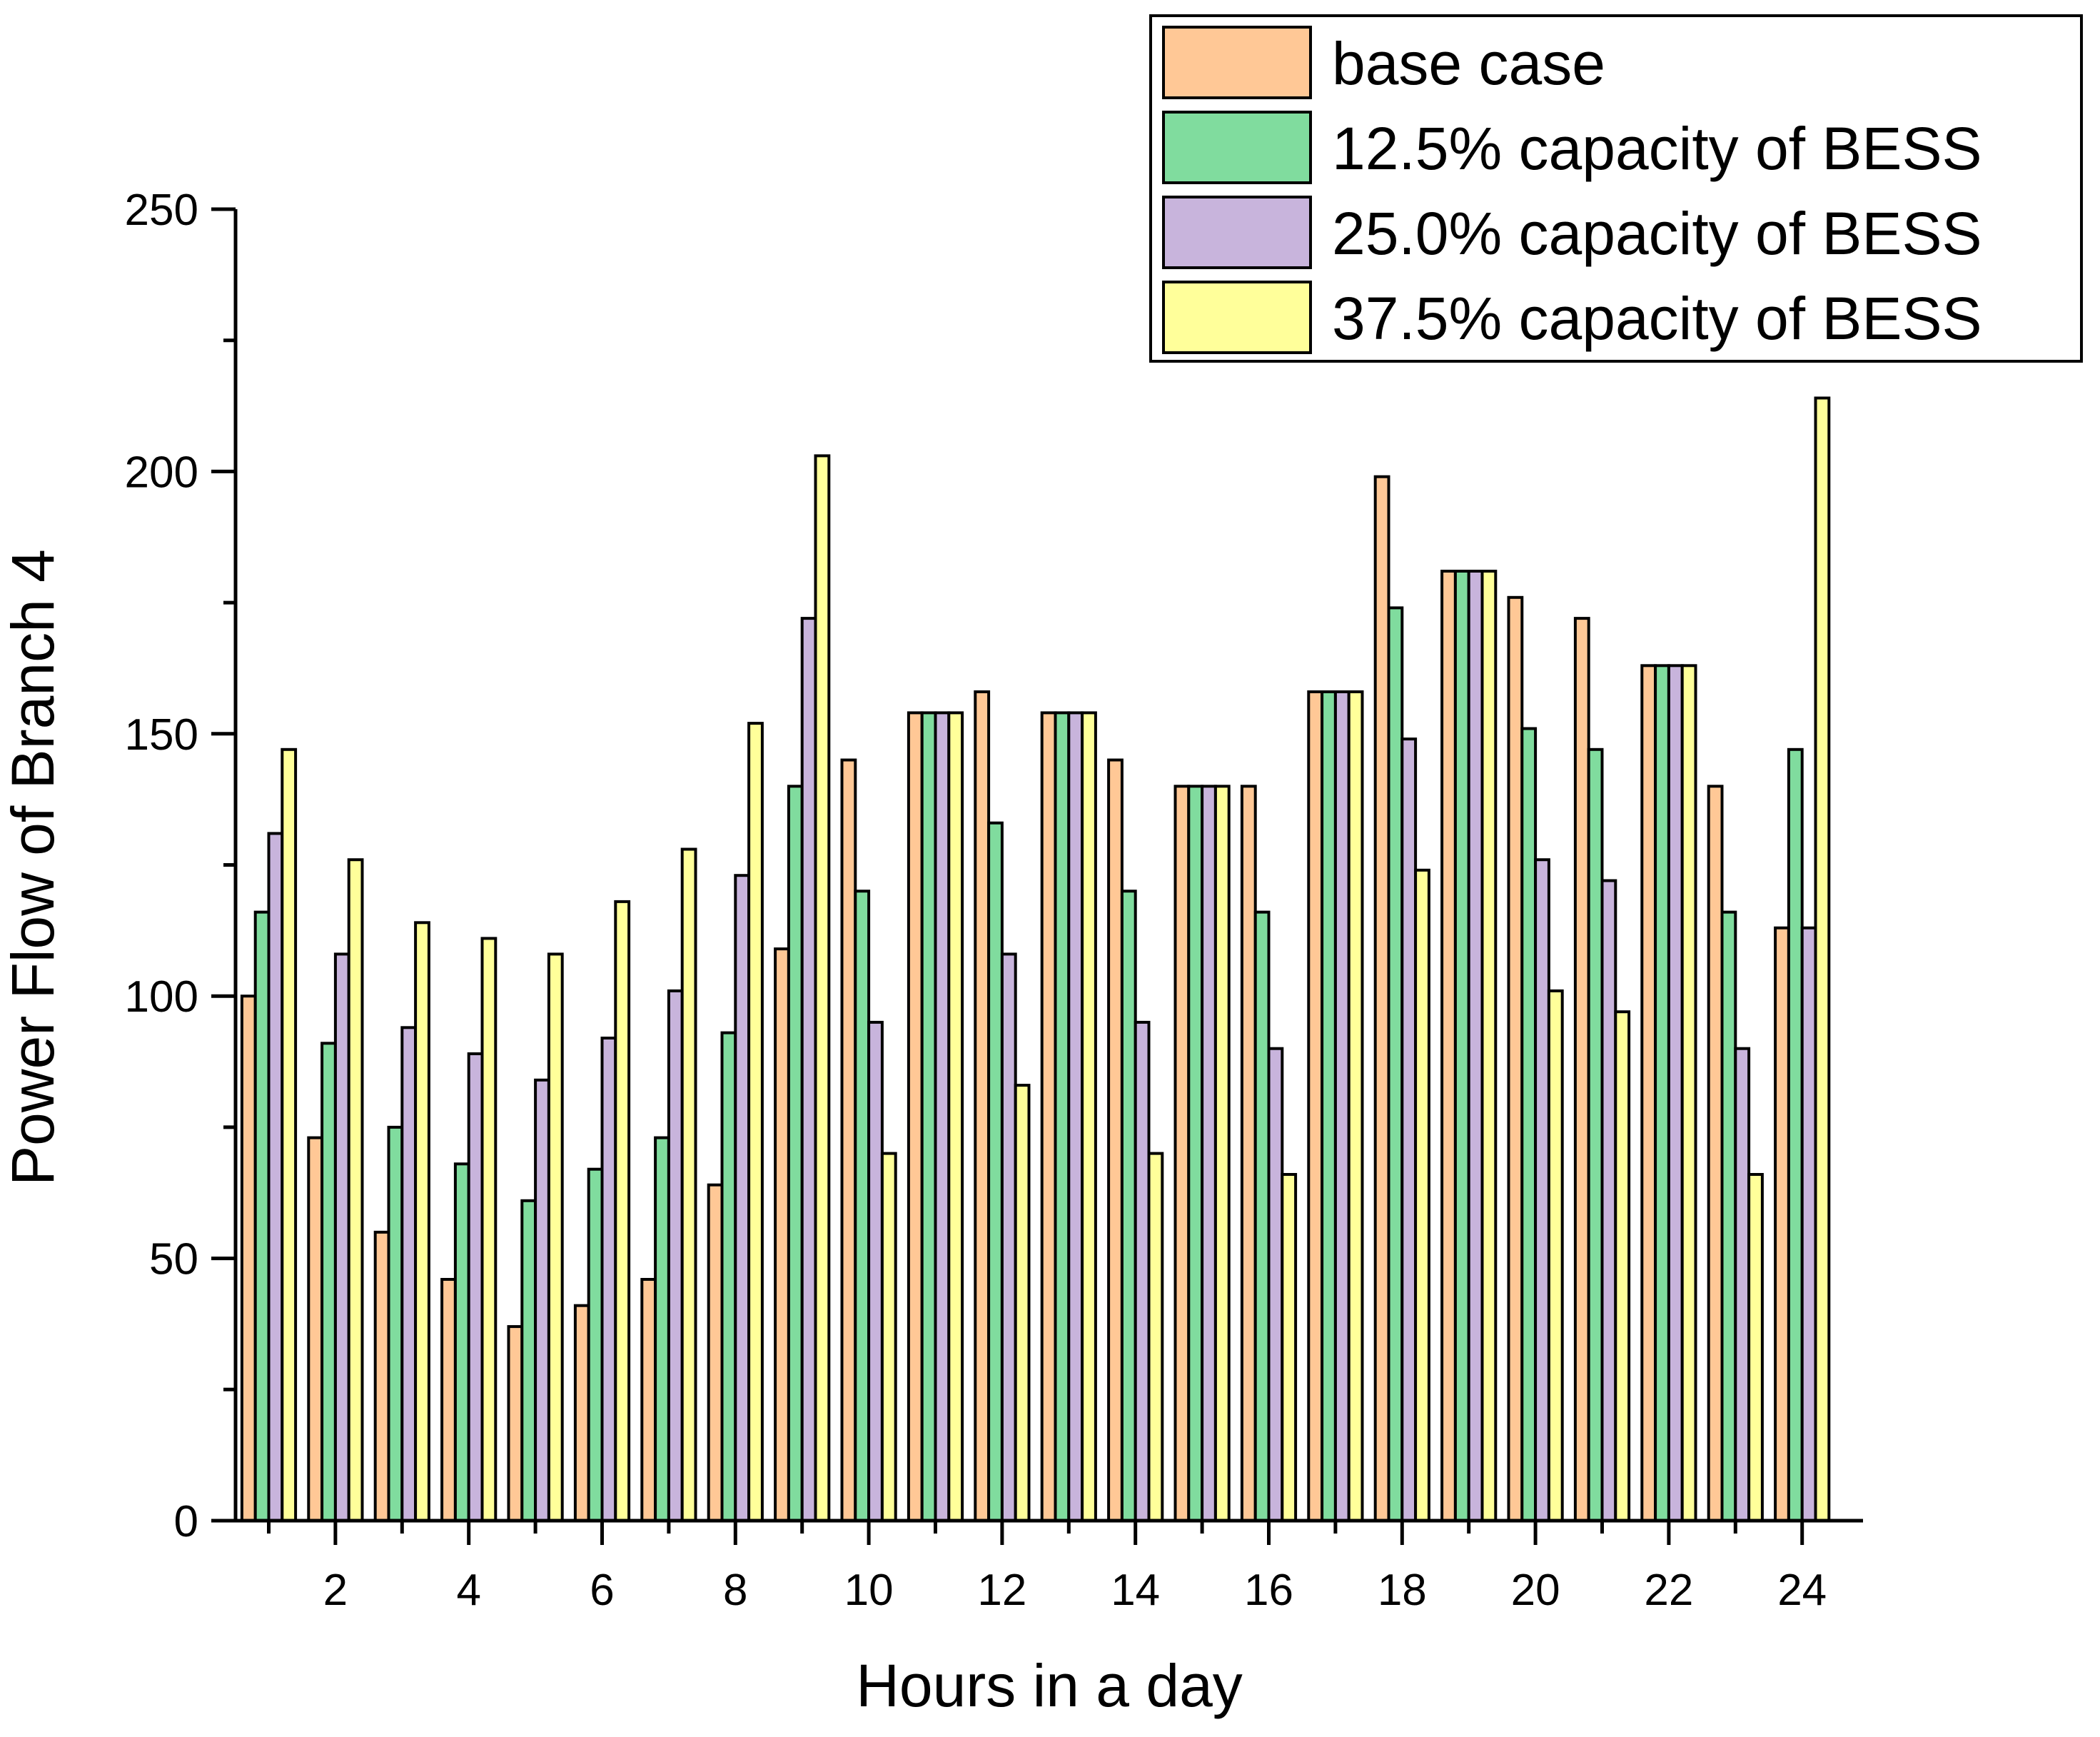  Describe the element at coordinates (1402, 1590) in the screenshot. I see `x-tick-label: 18` at that location.